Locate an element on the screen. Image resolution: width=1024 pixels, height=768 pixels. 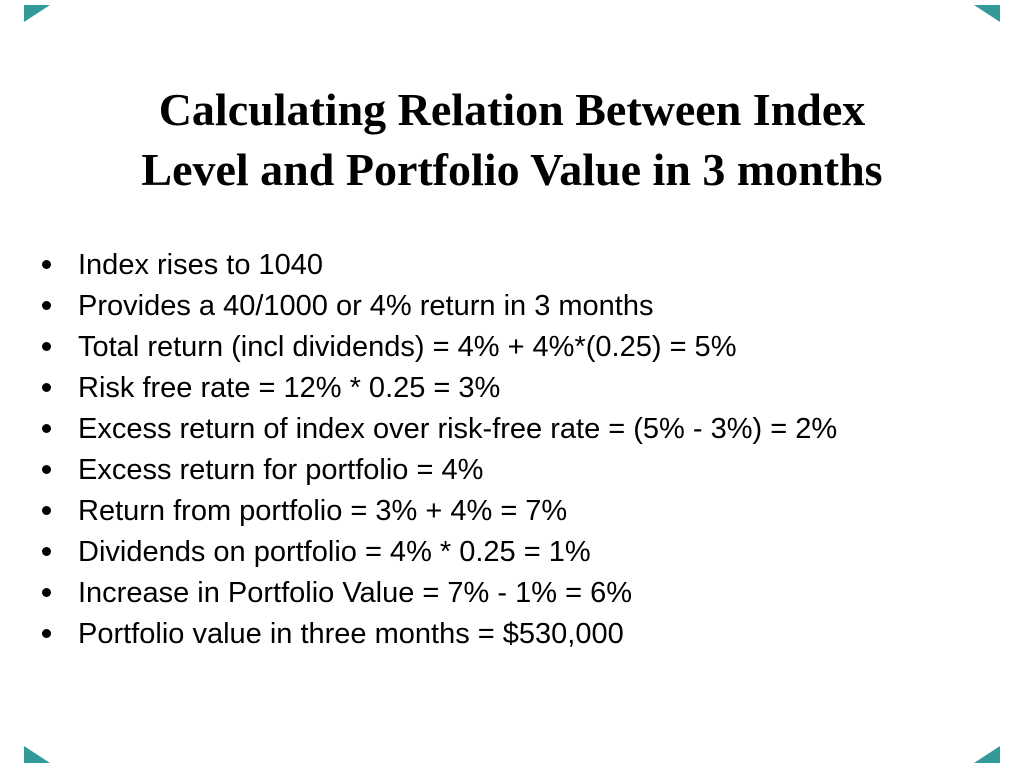
bullet-text: Return from portfolio = 3% + 4% = 7% is located at coordinates (323, 511).